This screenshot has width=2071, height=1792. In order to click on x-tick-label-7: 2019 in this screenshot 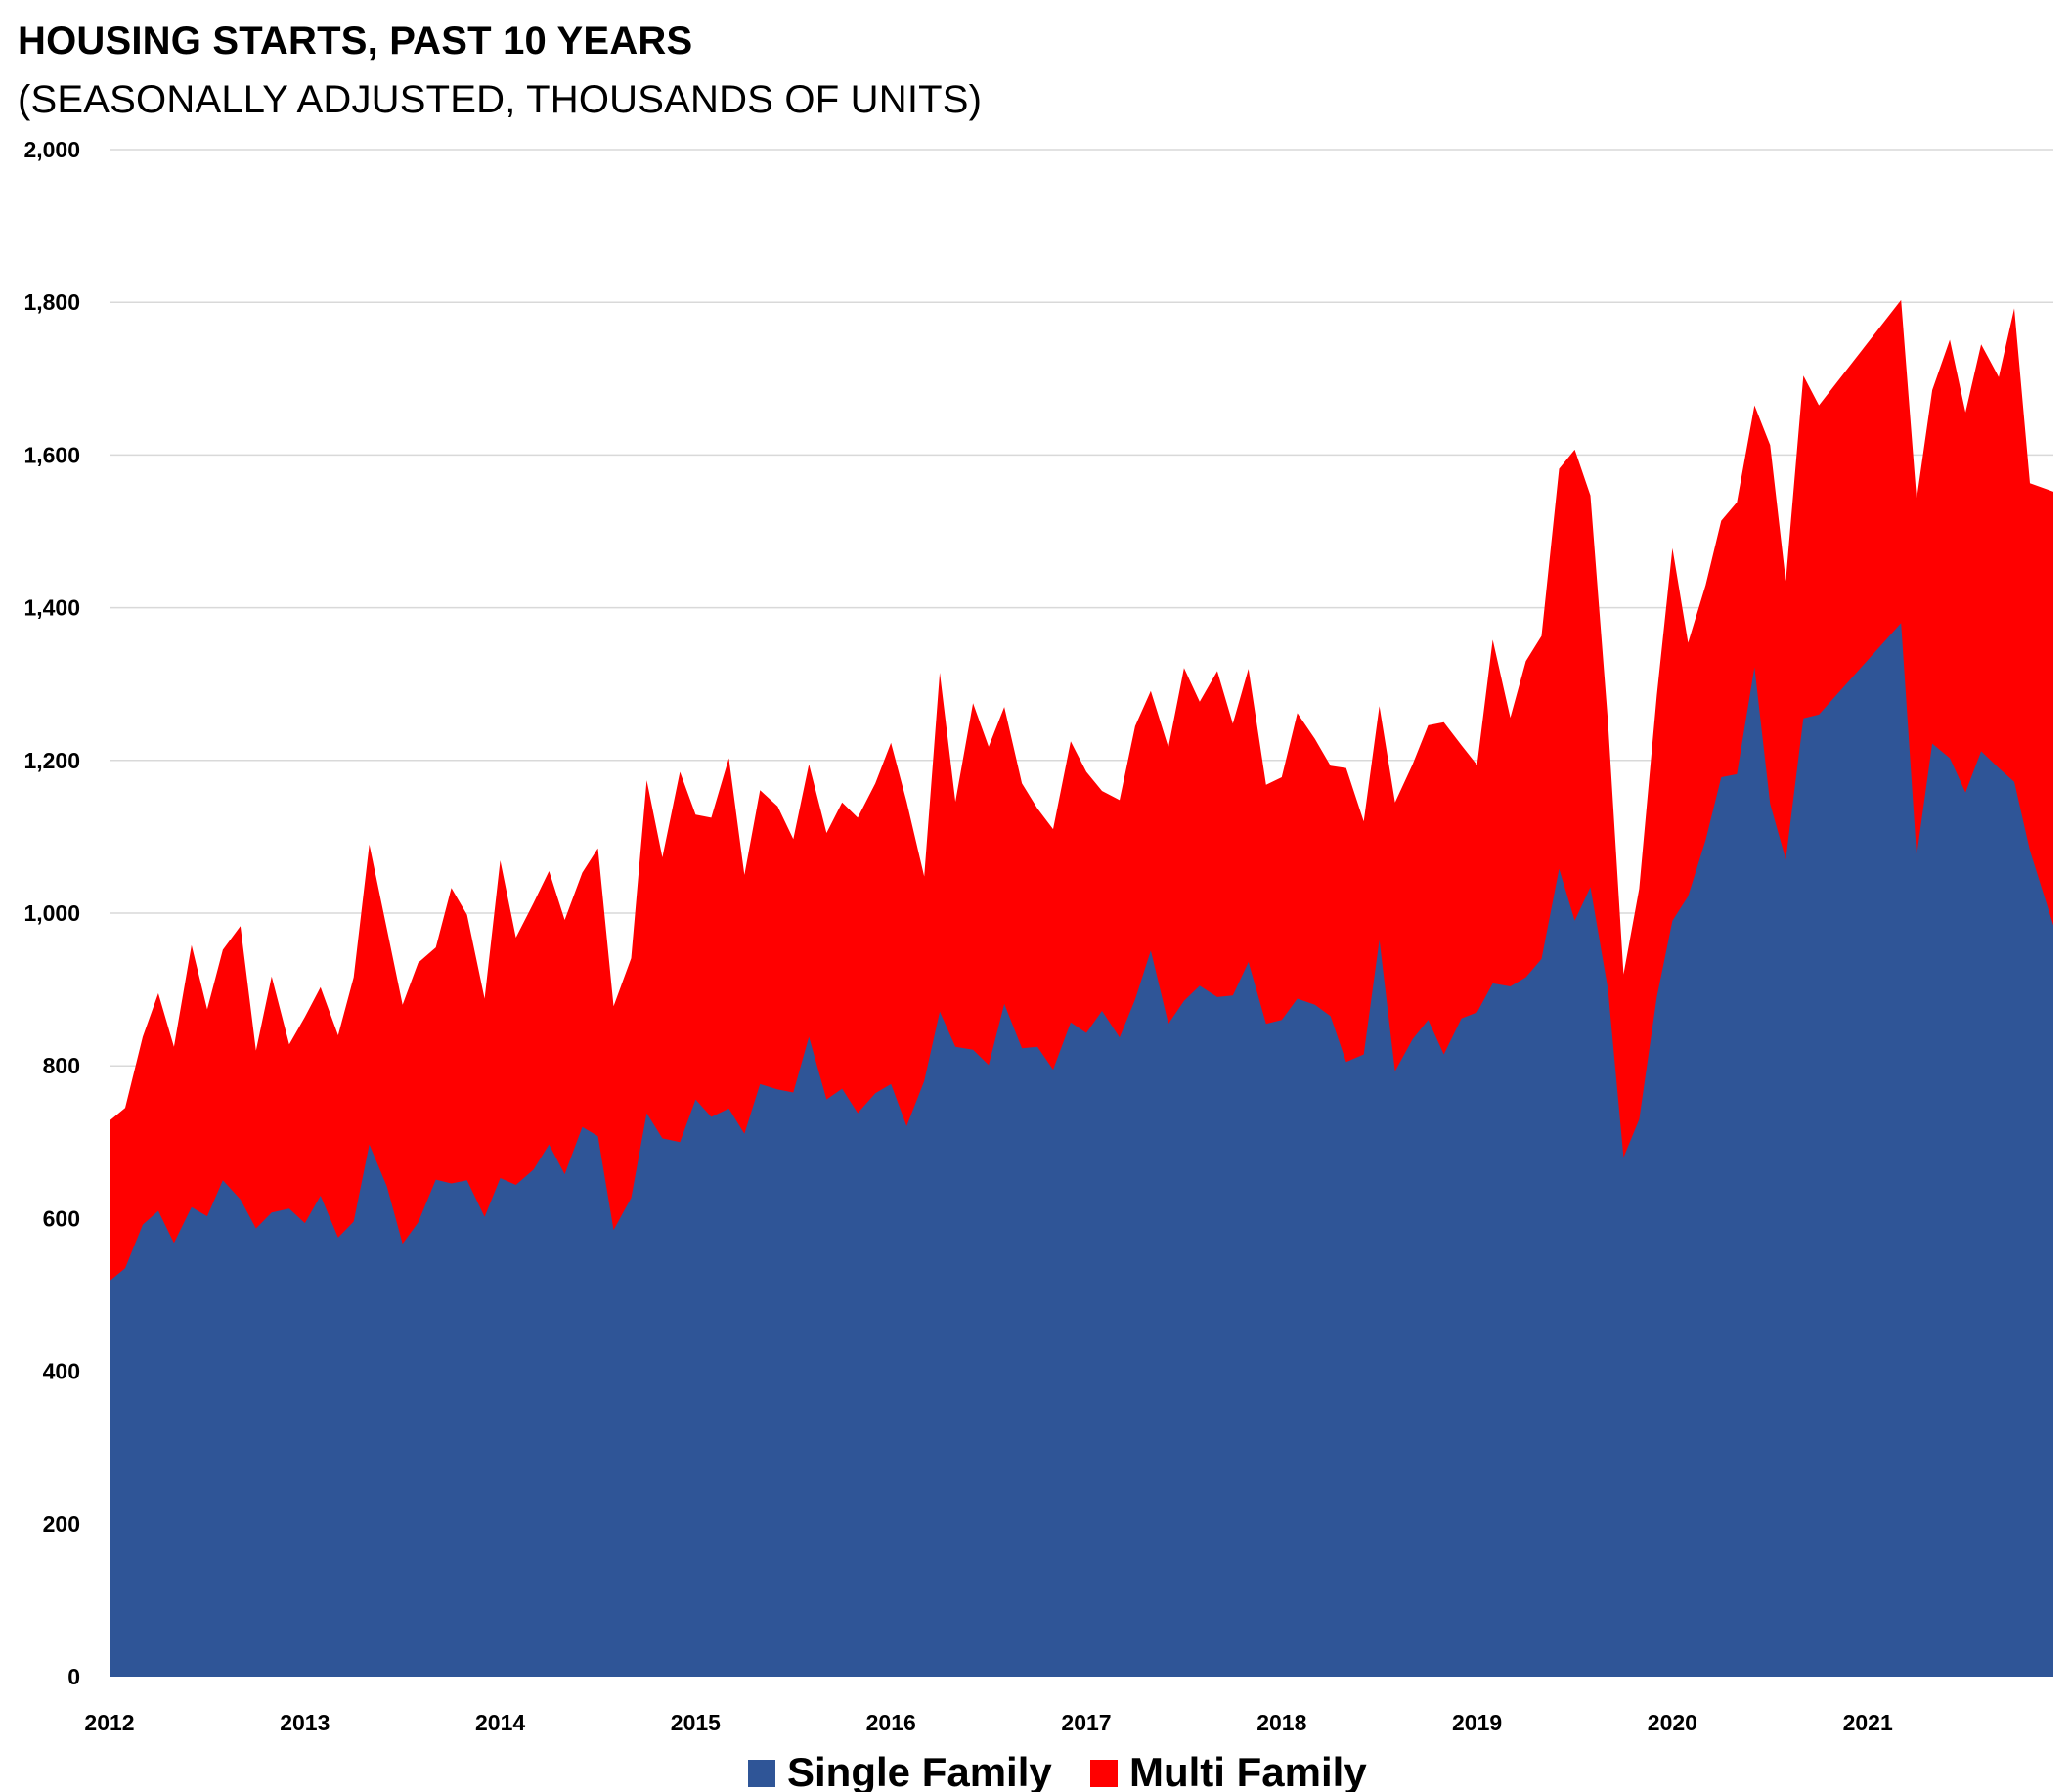, I will do `click(1477, 1722)`.